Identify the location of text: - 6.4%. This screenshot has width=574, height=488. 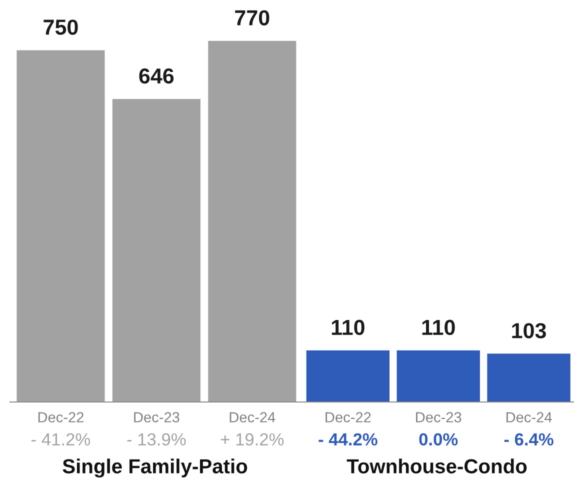
(529, 439).